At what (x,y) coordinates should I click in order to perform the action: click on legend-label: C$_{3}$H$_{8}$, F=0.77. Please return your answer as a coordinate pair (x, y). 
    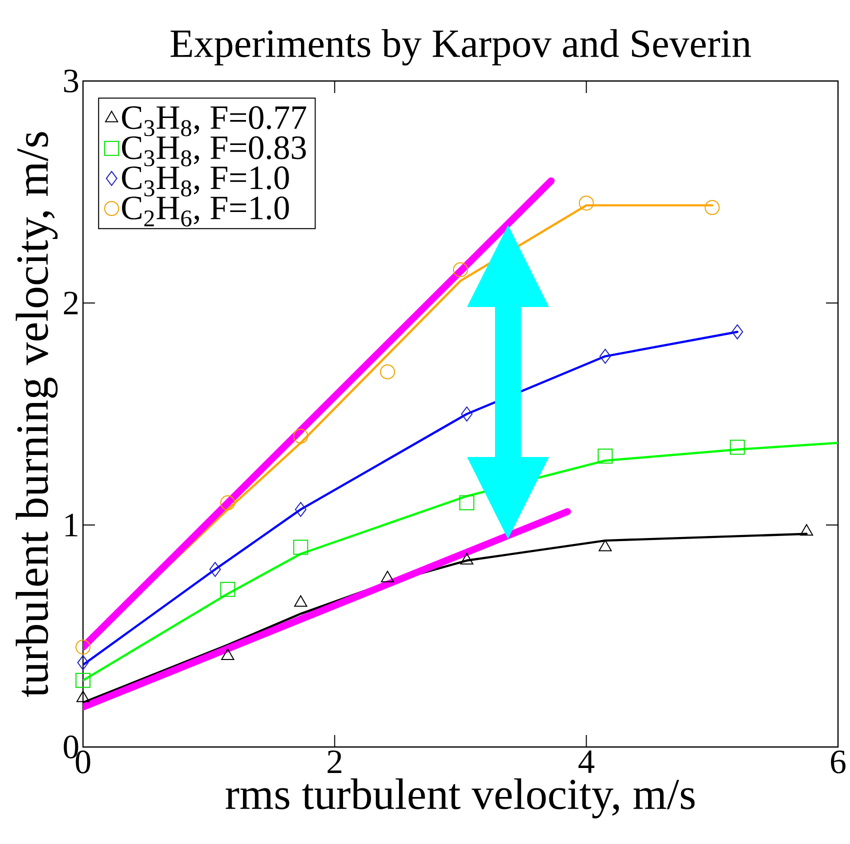
    Looking at the image, I should click on (214, 121).